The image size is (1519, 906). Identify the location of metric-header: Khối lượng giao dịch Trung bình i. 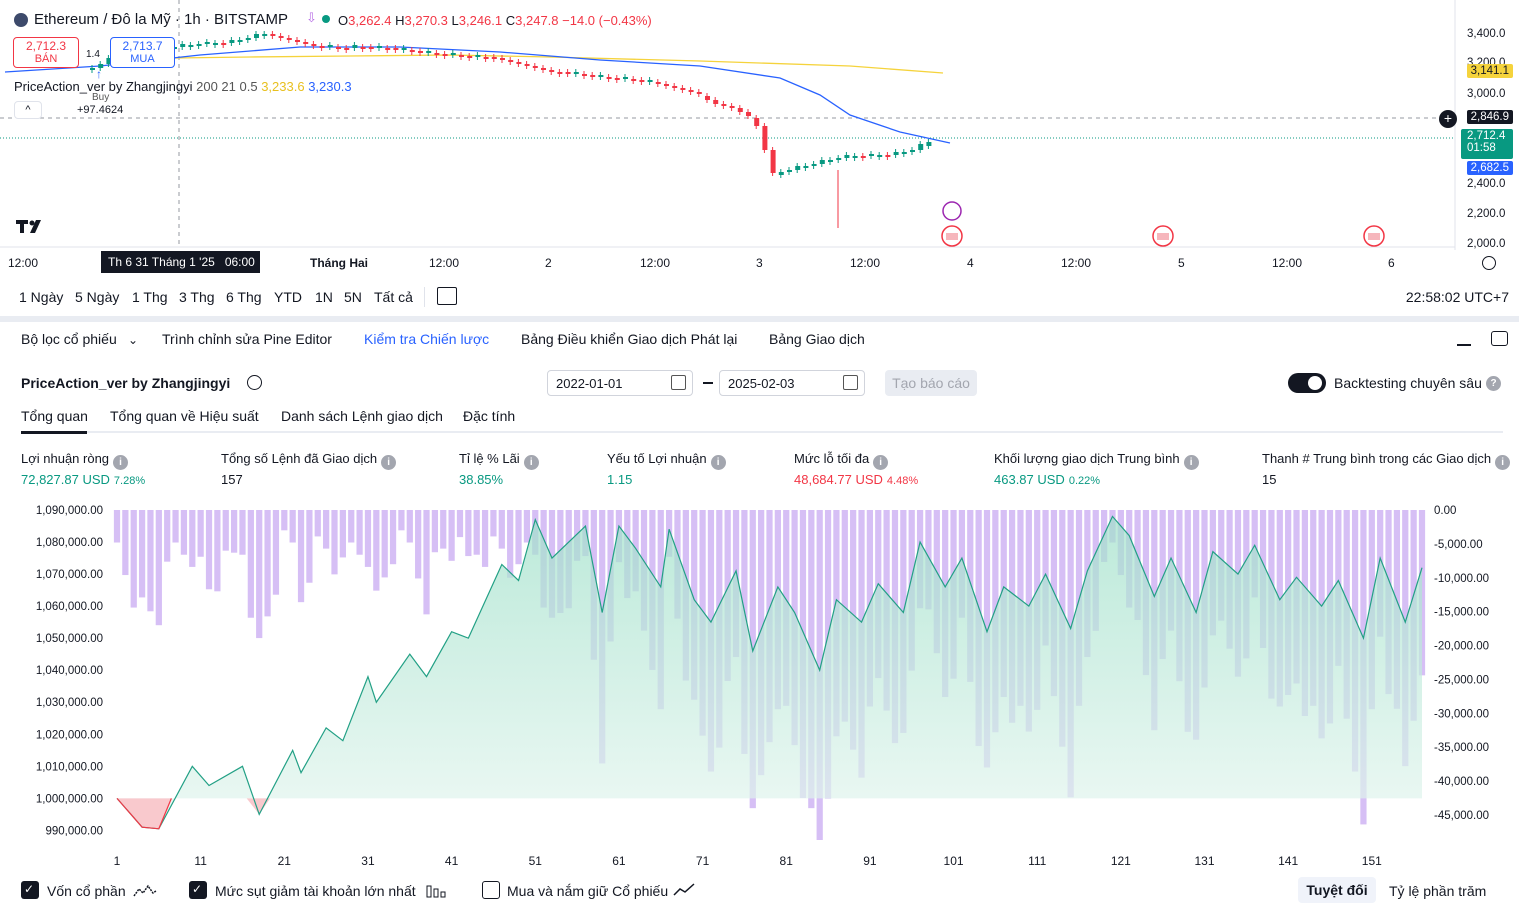
(1096, 460).